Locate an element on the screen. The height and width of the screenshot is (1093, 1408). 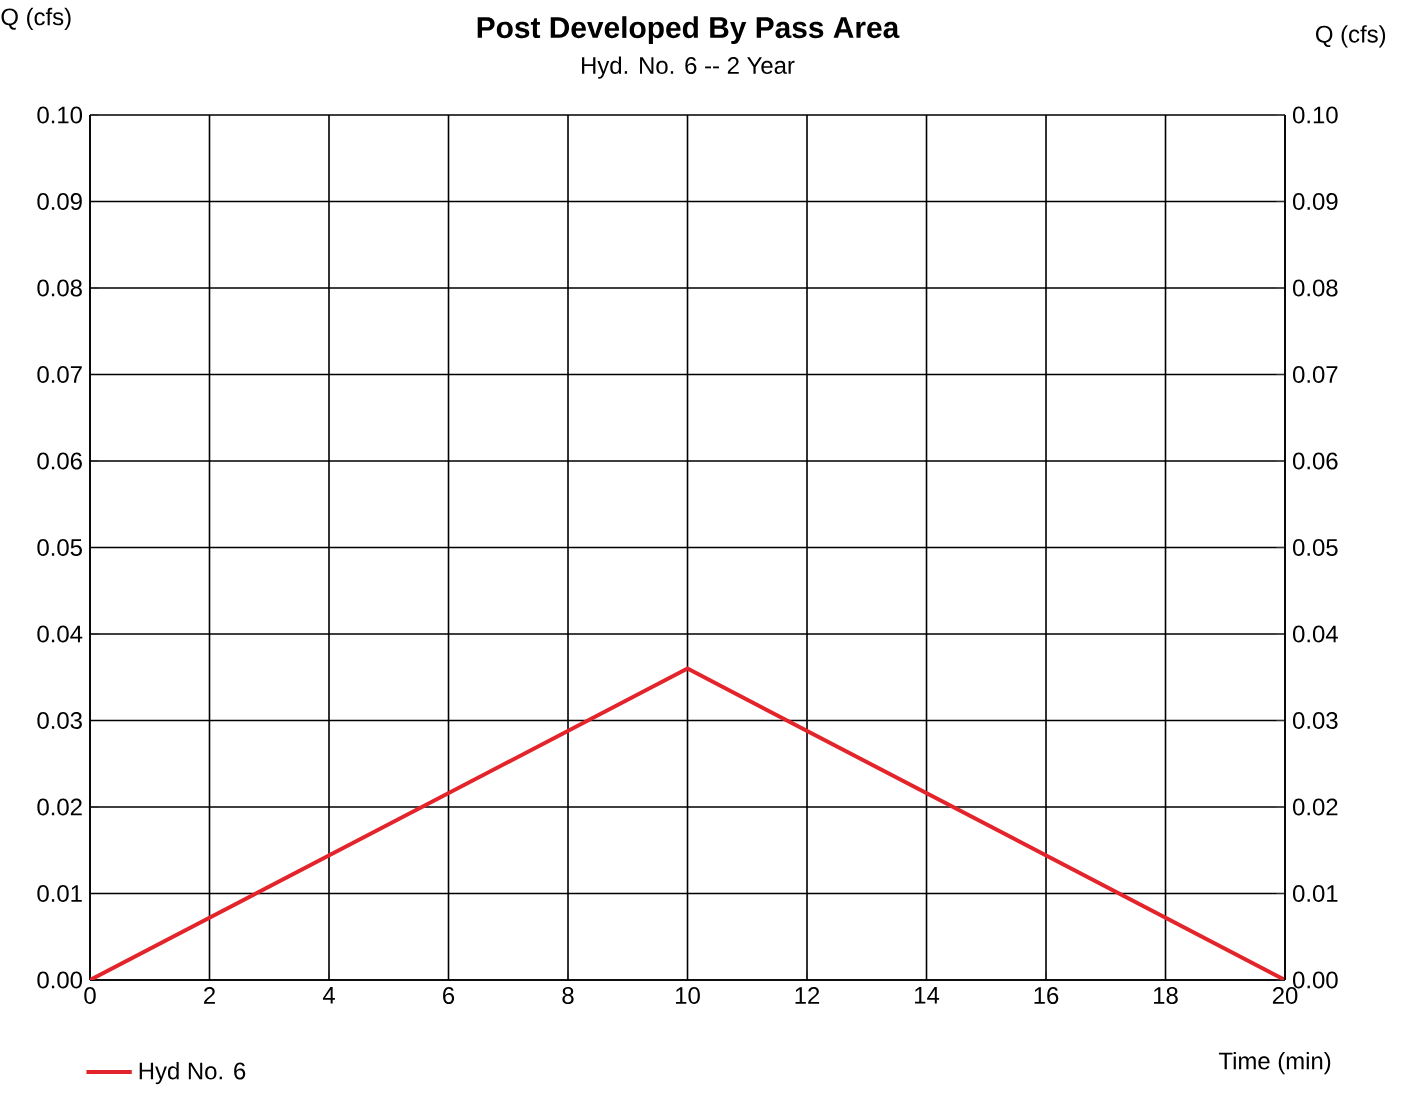
y-tick-label: 0.02 is located at coordinates (59, 807).